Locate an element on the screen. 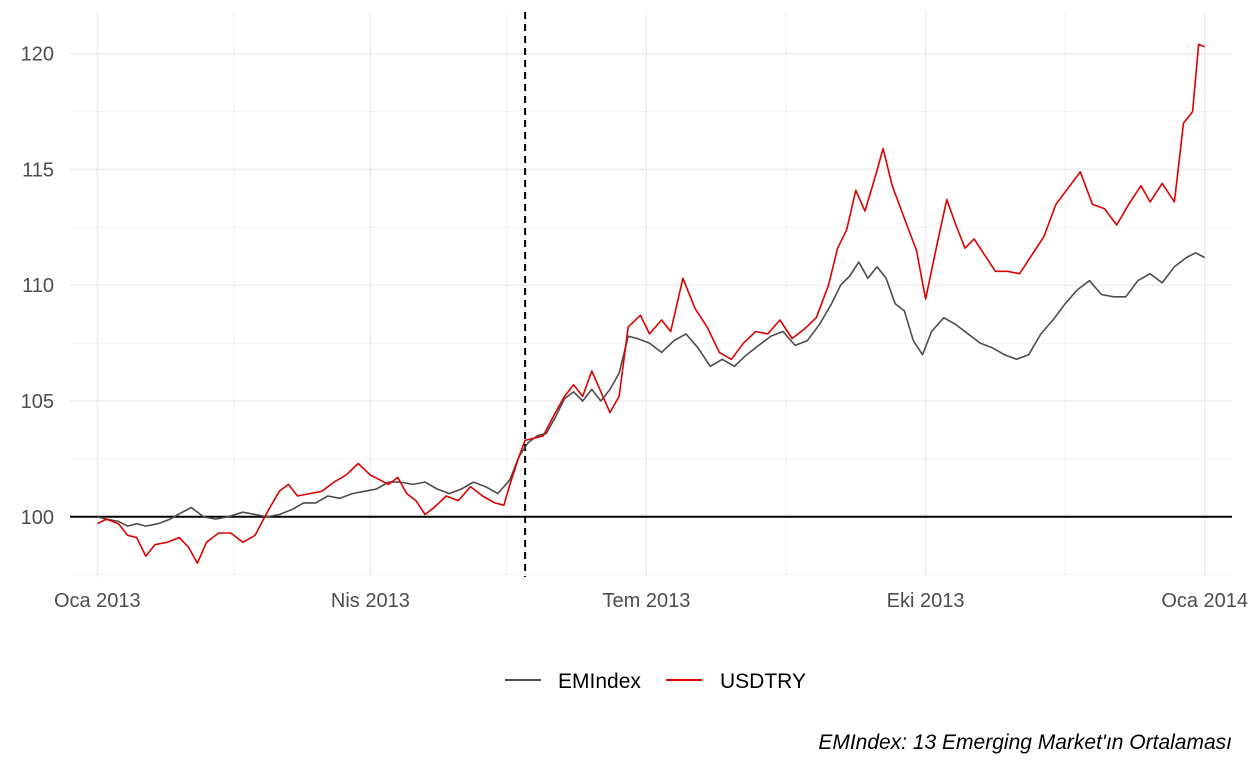 The height and width of the screenshot is (768, 1248). y-tick-label: 110 is located at coordinates (38, 286).